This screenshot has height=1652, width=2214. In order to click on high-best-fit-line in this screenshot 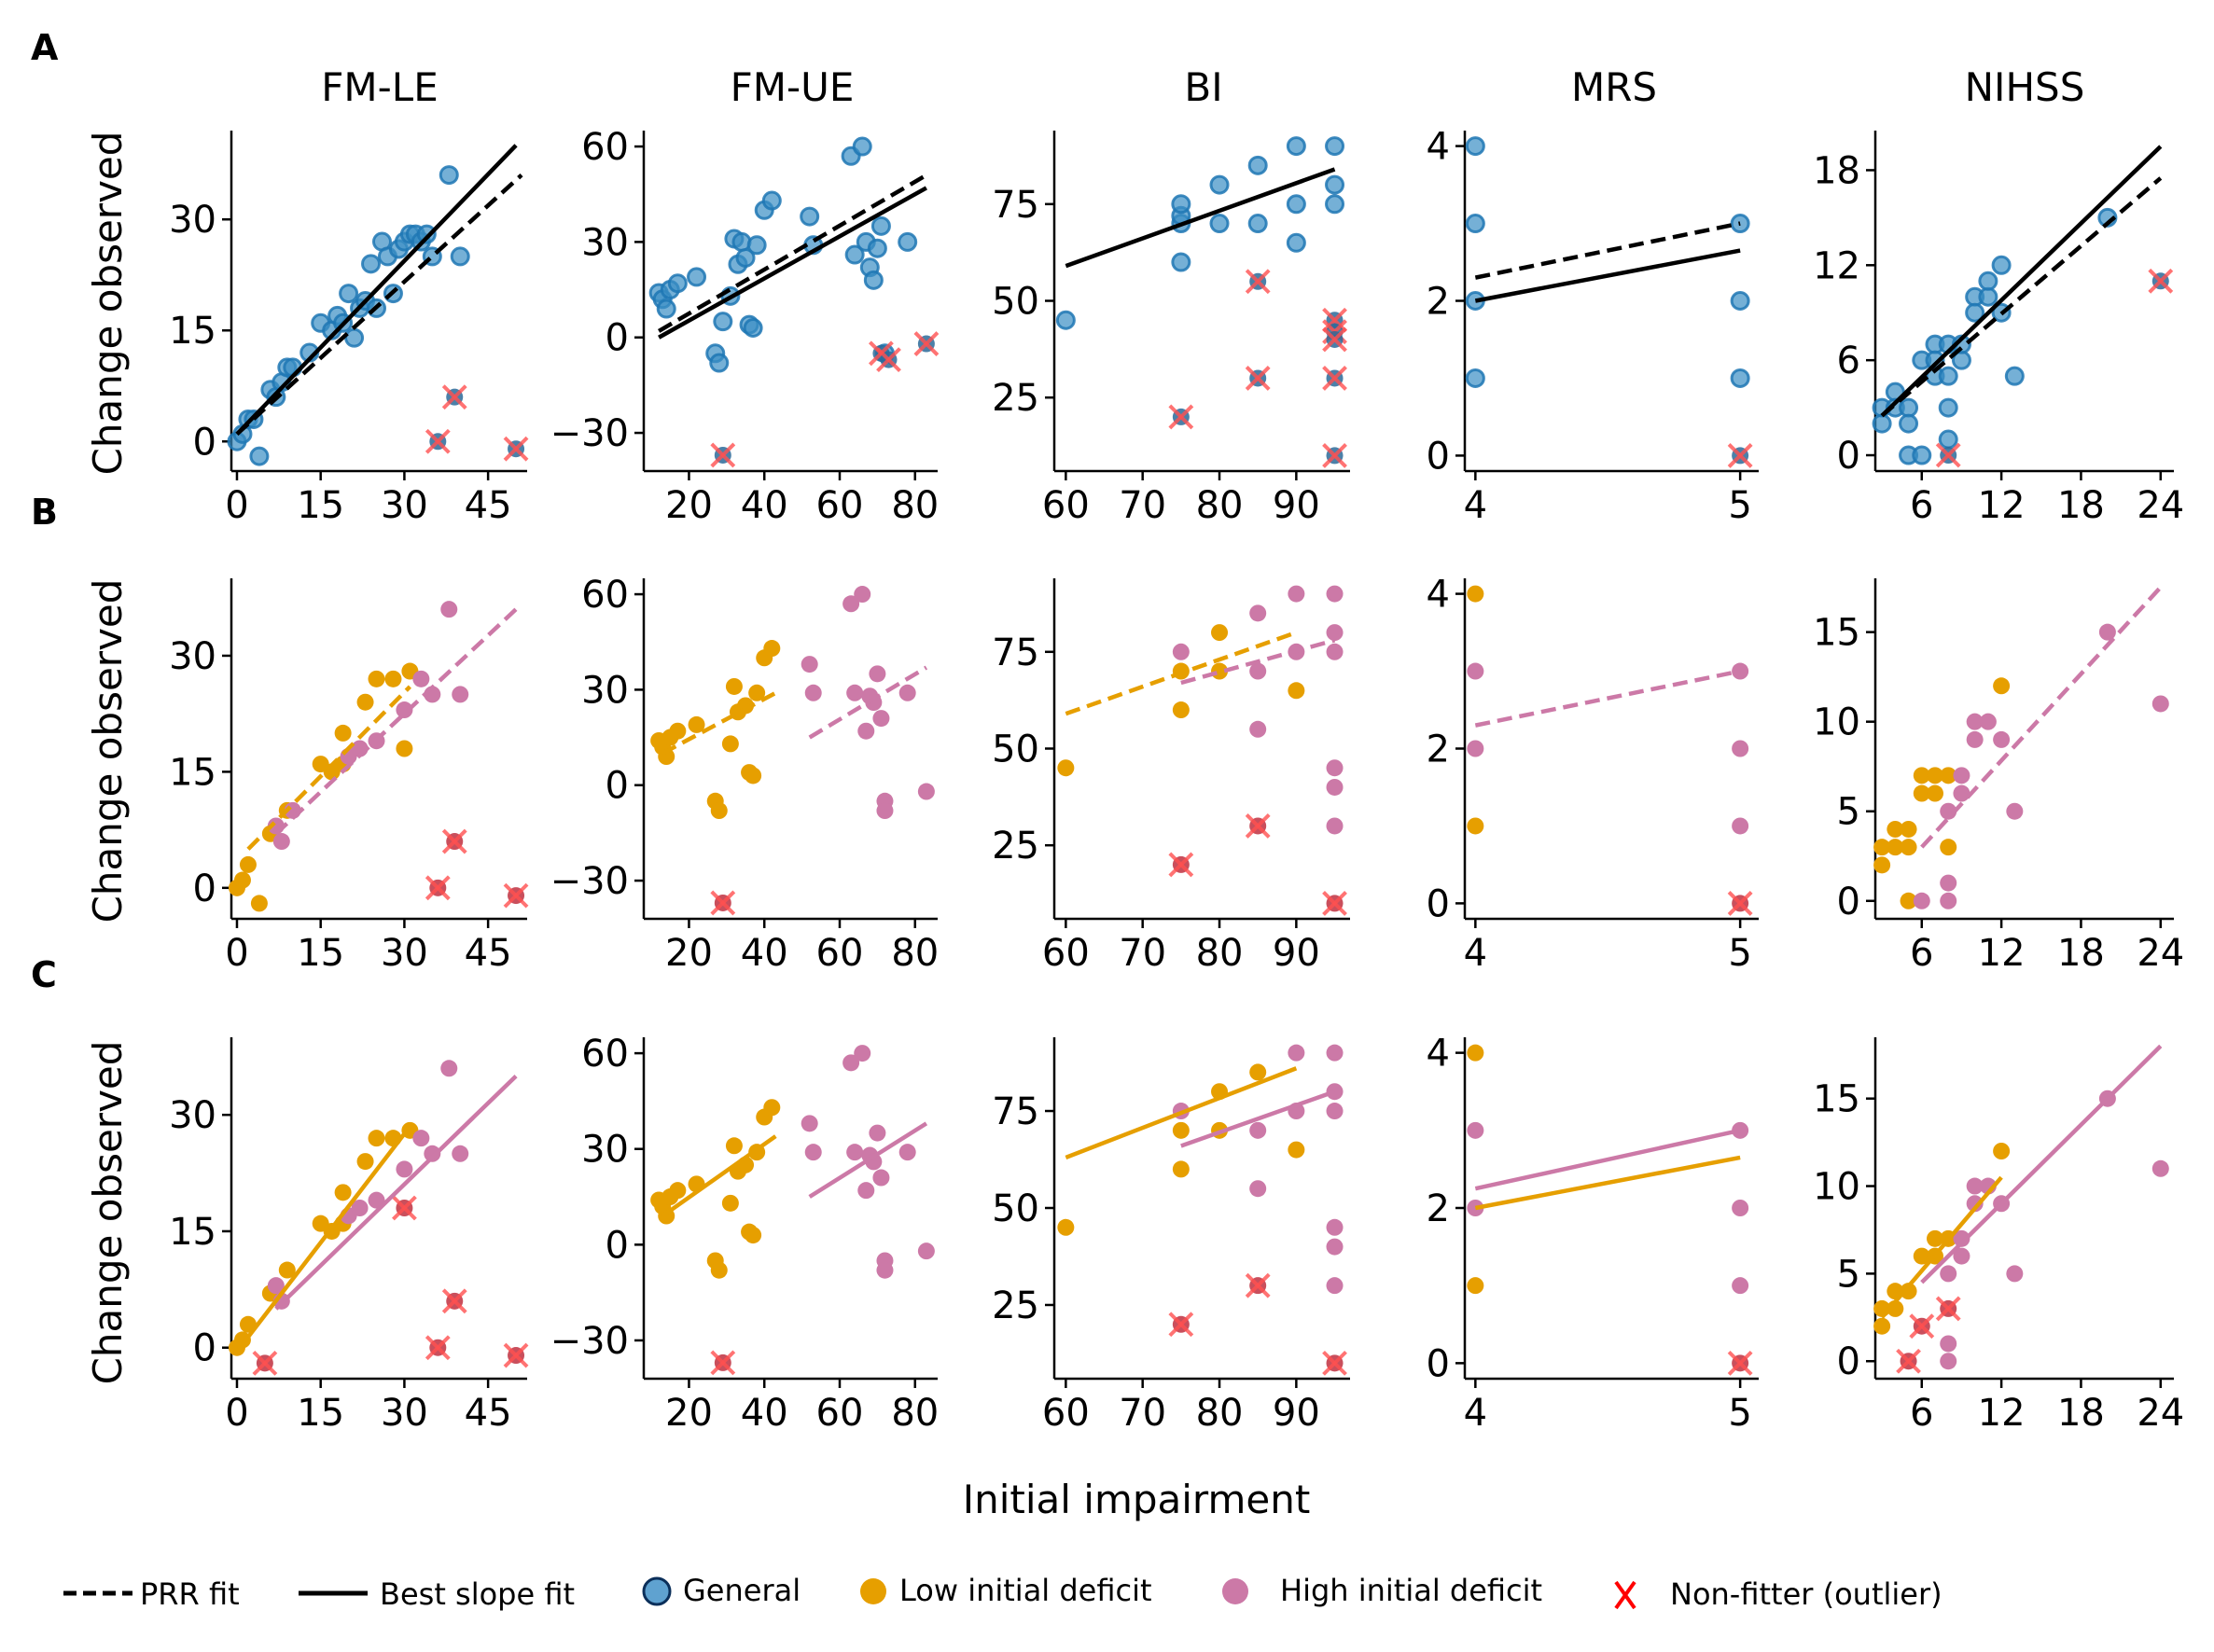, I will do `click(396, 1193)`.